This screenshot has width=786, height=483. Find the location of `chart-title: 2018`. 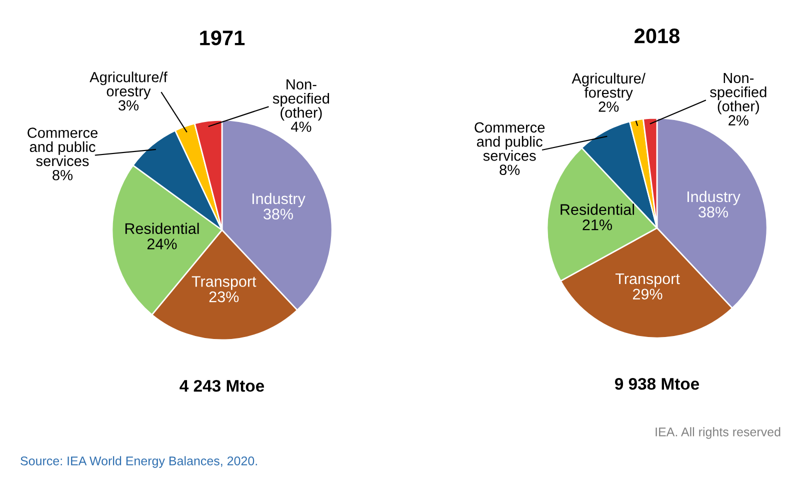

chart-title: 2018 is located at coordinates (657, 36).